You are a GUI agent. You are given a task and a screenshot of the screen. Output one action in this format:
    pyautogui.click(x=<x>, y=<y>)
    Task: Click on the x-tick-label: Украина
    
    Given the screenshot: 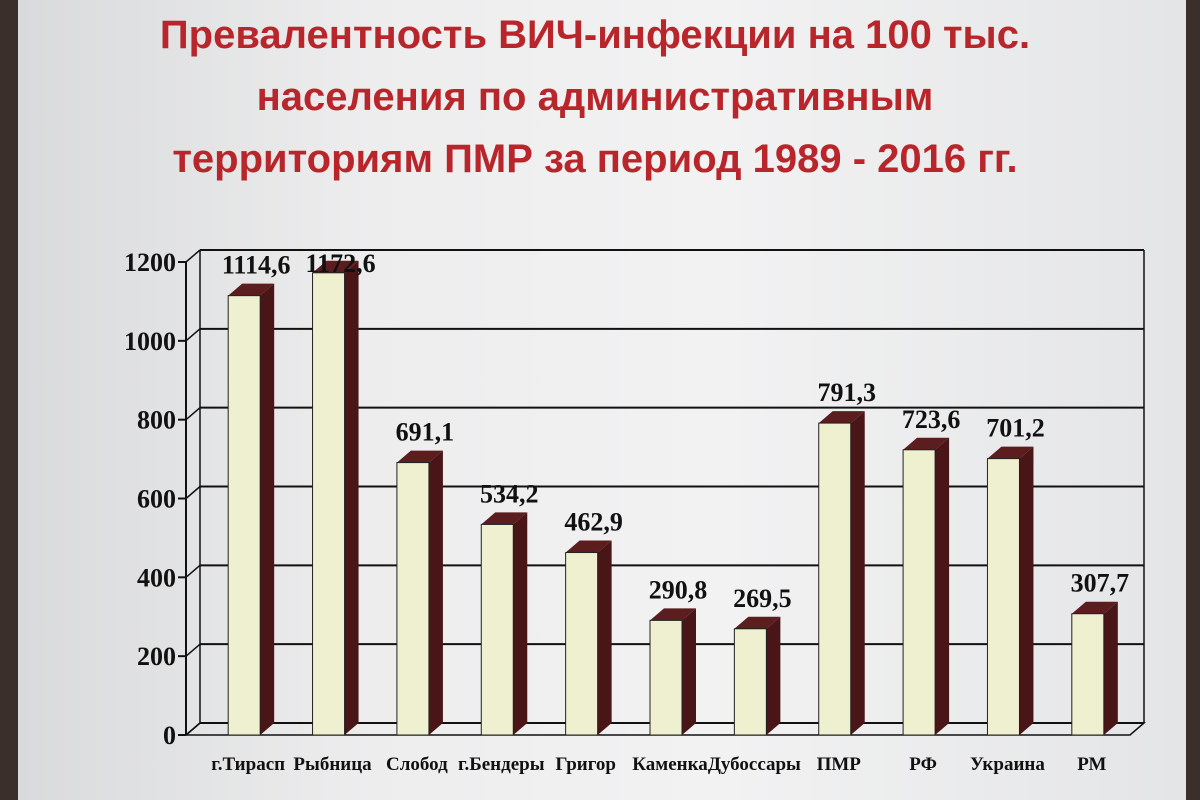 What is the action you would take?
    pyautogui.click(x=1007, y=764)
    